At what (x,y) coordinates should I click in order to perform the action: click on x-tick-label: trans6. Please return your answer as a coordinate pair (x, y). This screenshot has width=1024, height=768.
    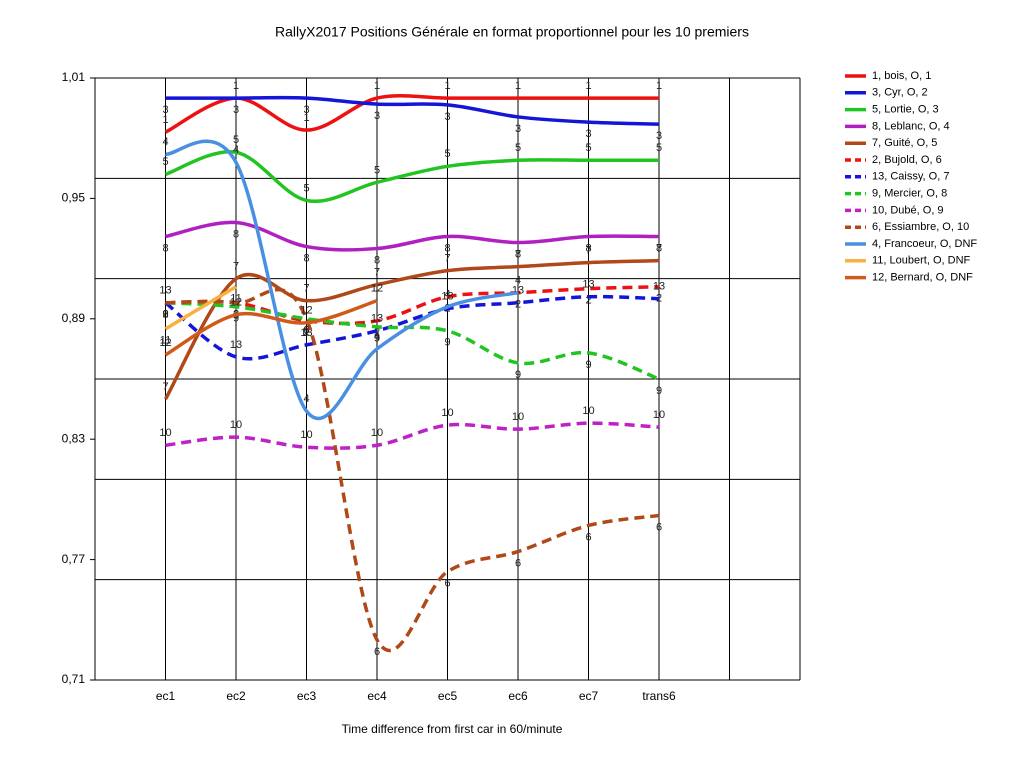
    Looking at the image, I should click on (659, 696).